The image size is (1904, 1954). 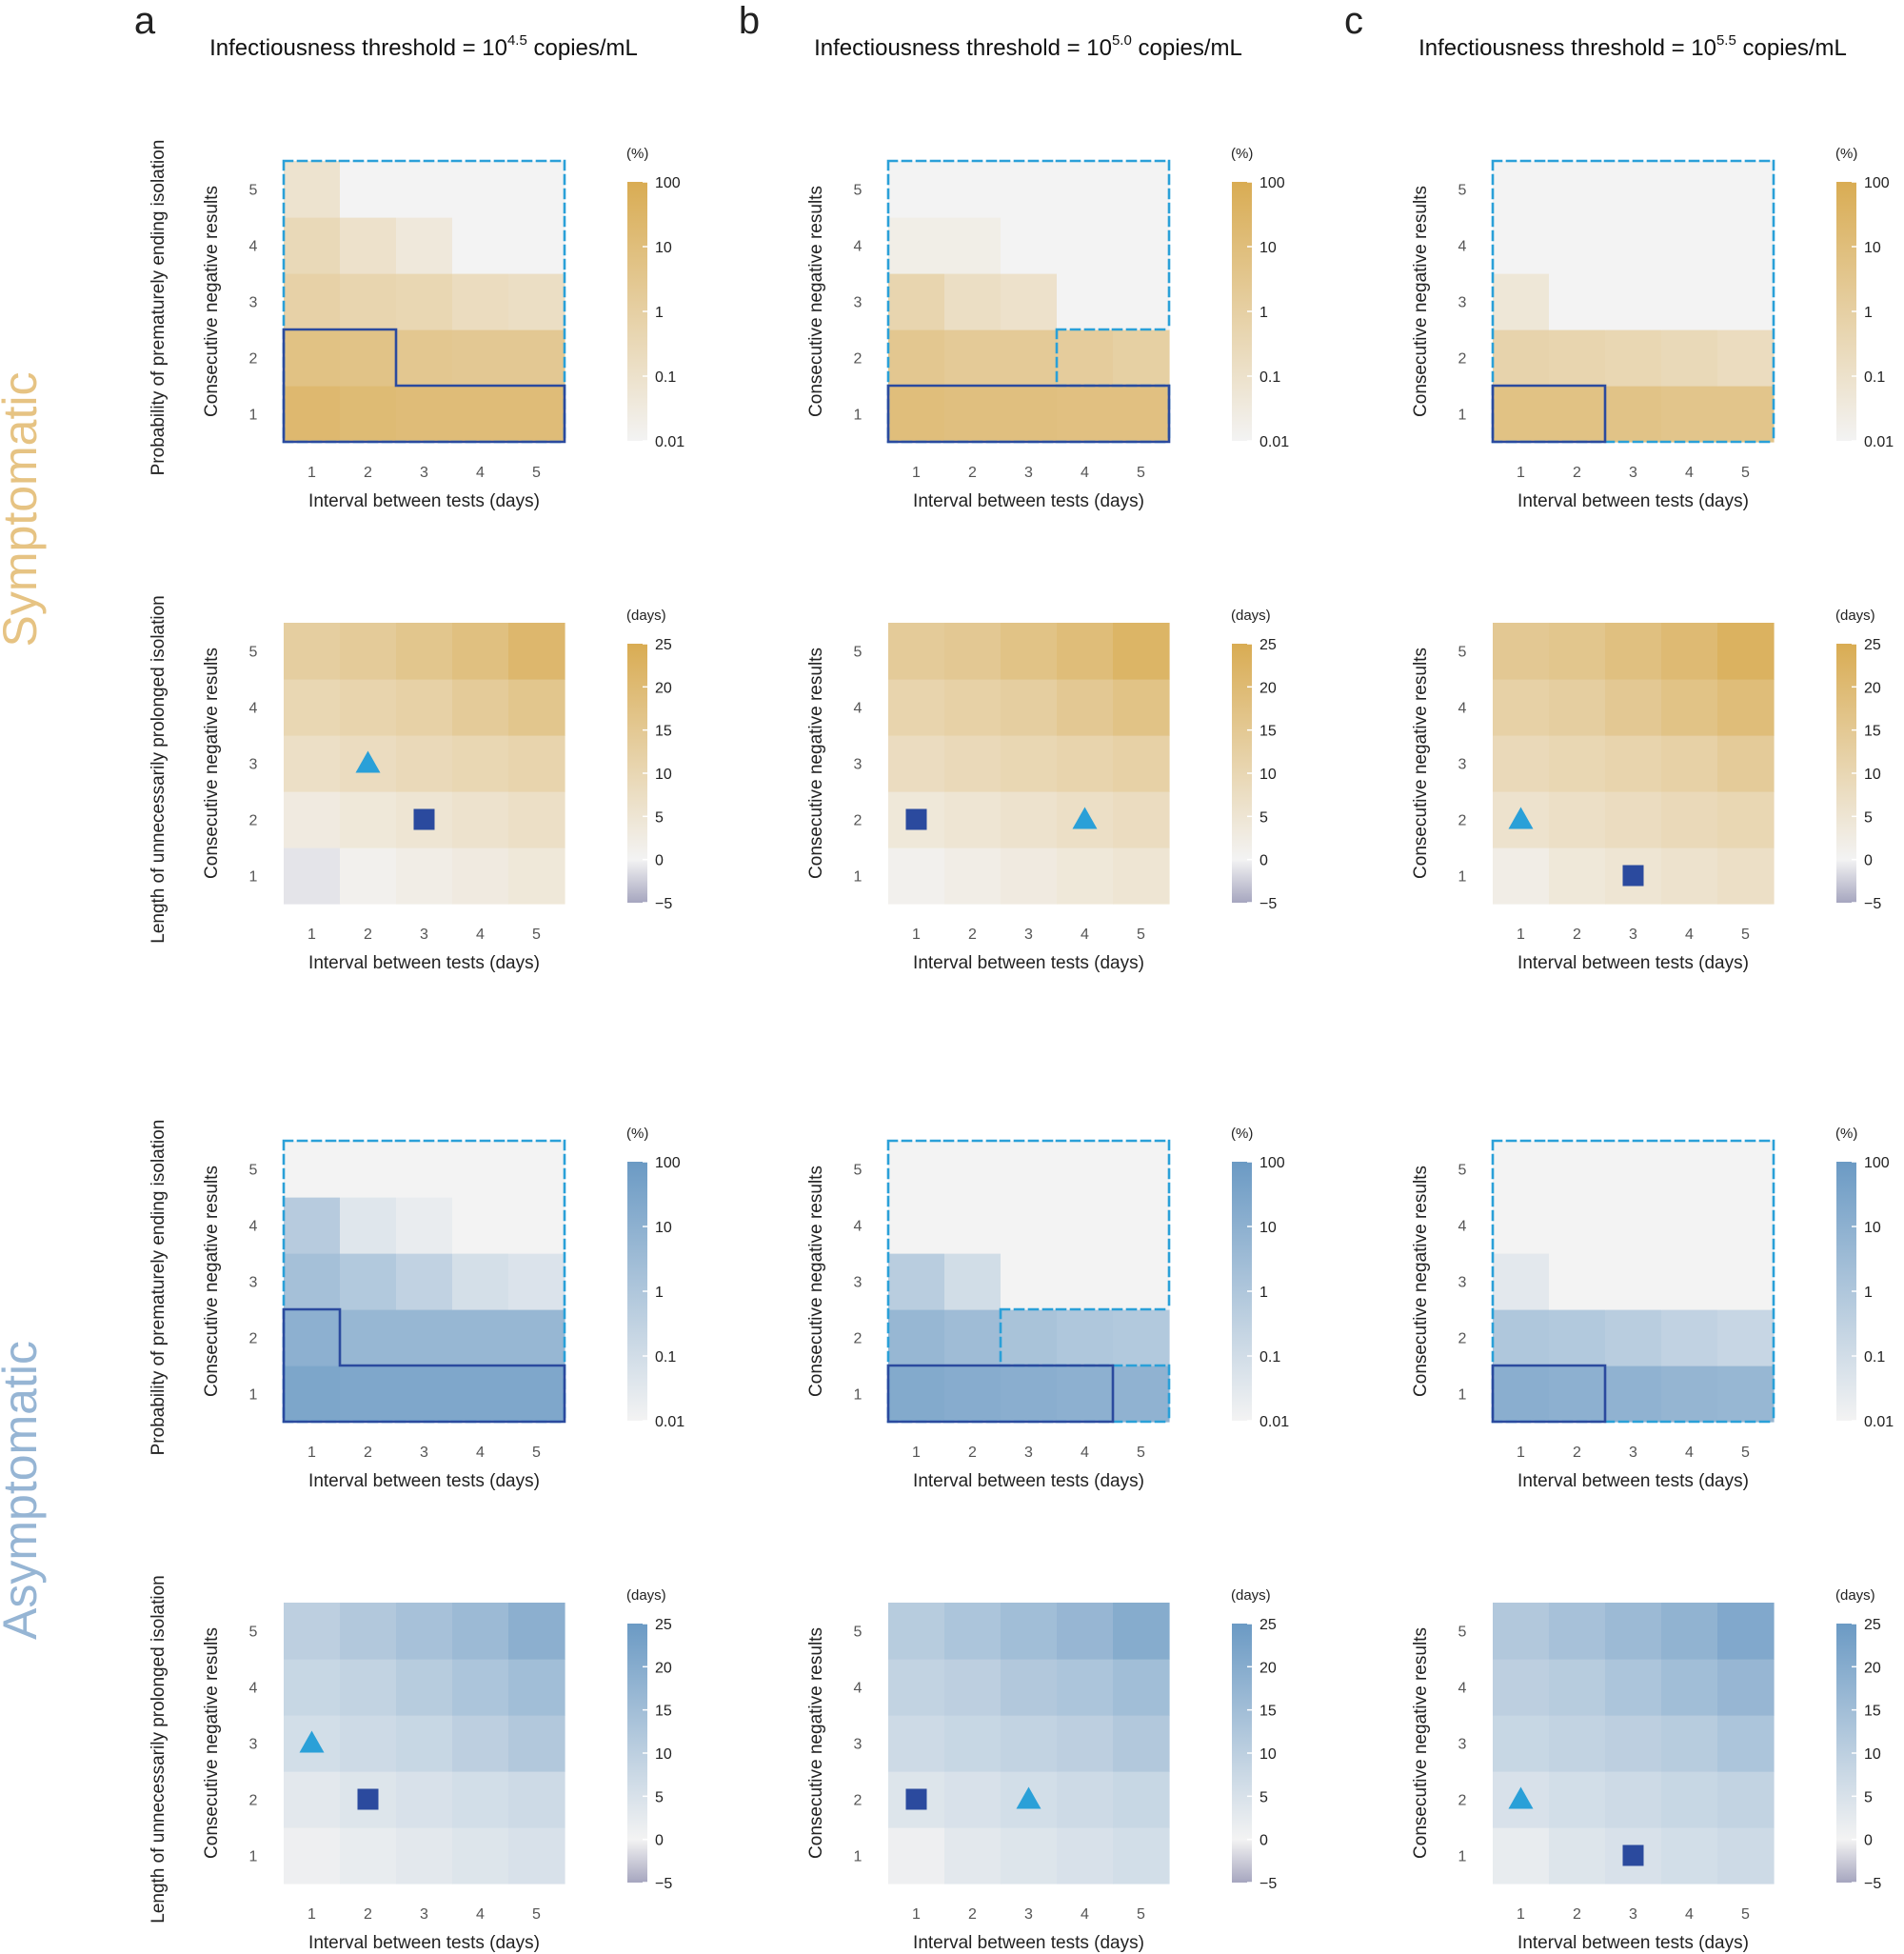 What do you see at coordinates (1868, 1797) in the screenshot?
I see `colorbar-tick-label: 5` at bounding box center [1868, 1797].